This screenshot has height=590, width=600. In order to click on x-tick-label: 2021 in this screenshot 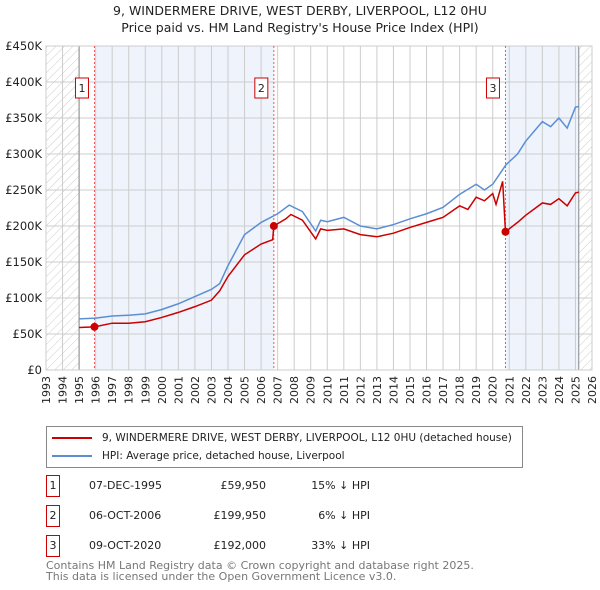, I will do `click(509, 390)`.